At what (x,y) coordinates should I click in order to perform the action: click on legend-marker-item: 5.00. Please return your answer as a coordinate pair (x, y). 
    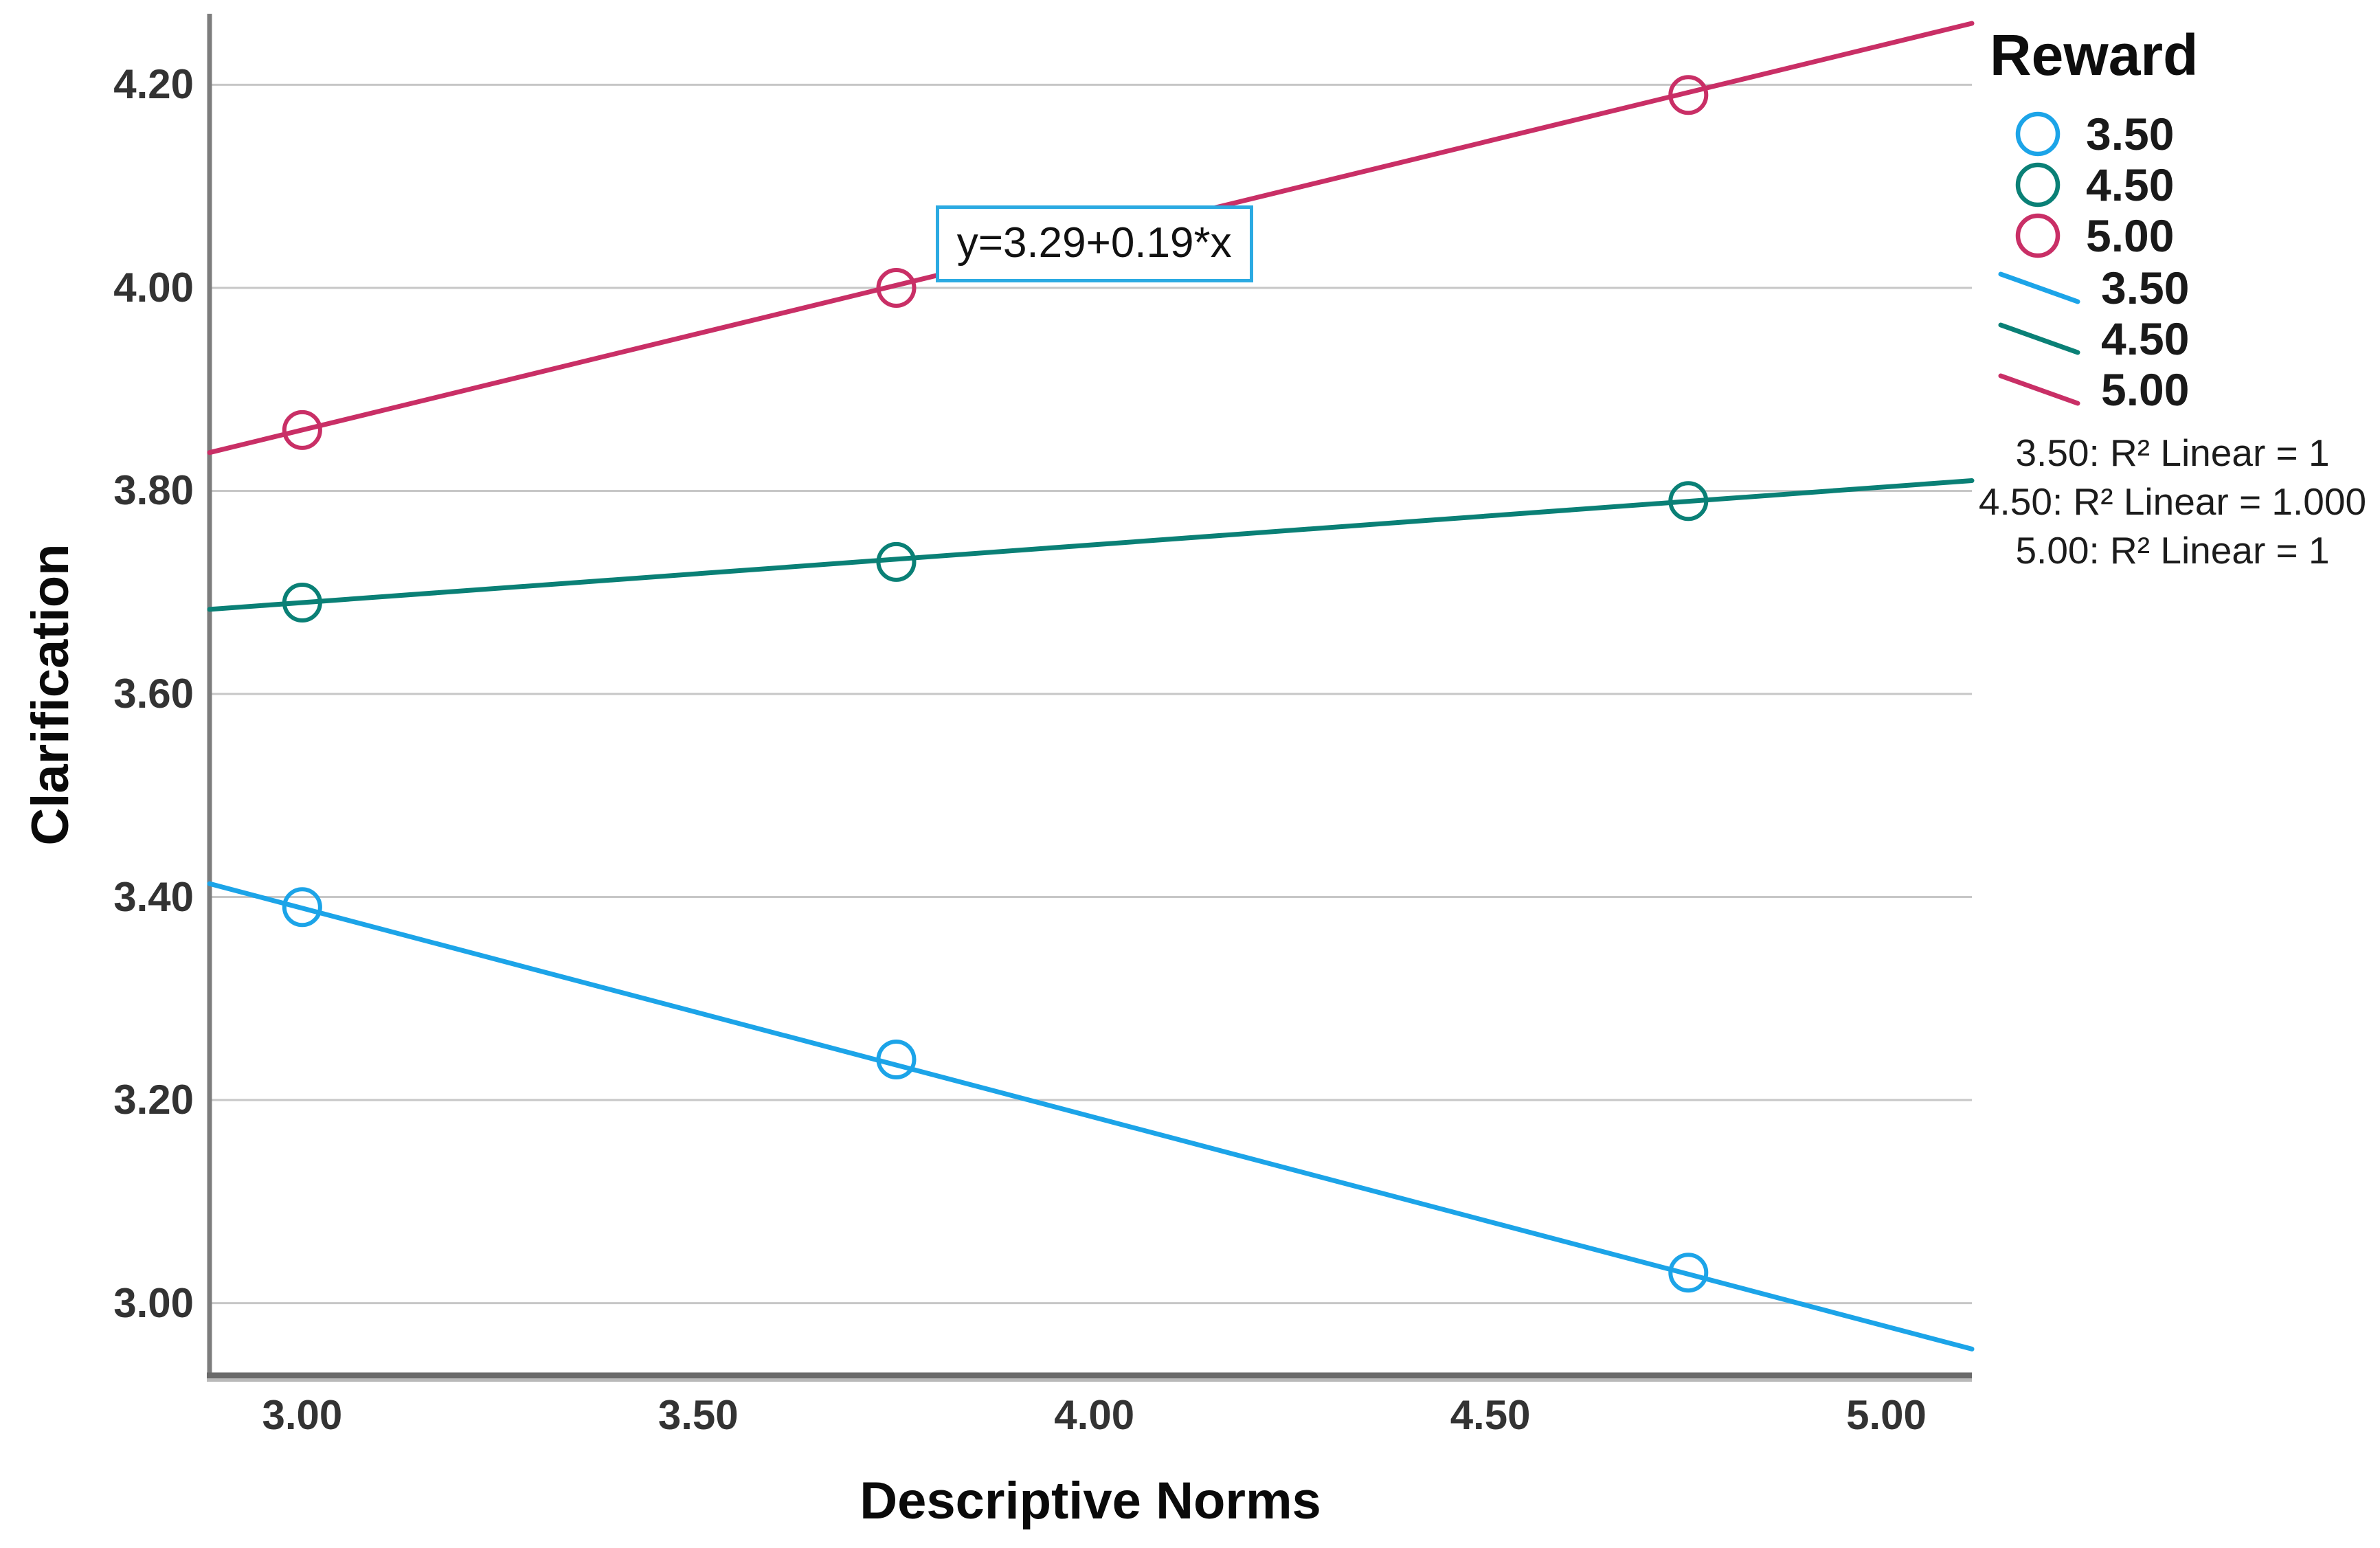
    Looking at the image, I should click on (2093, 235).